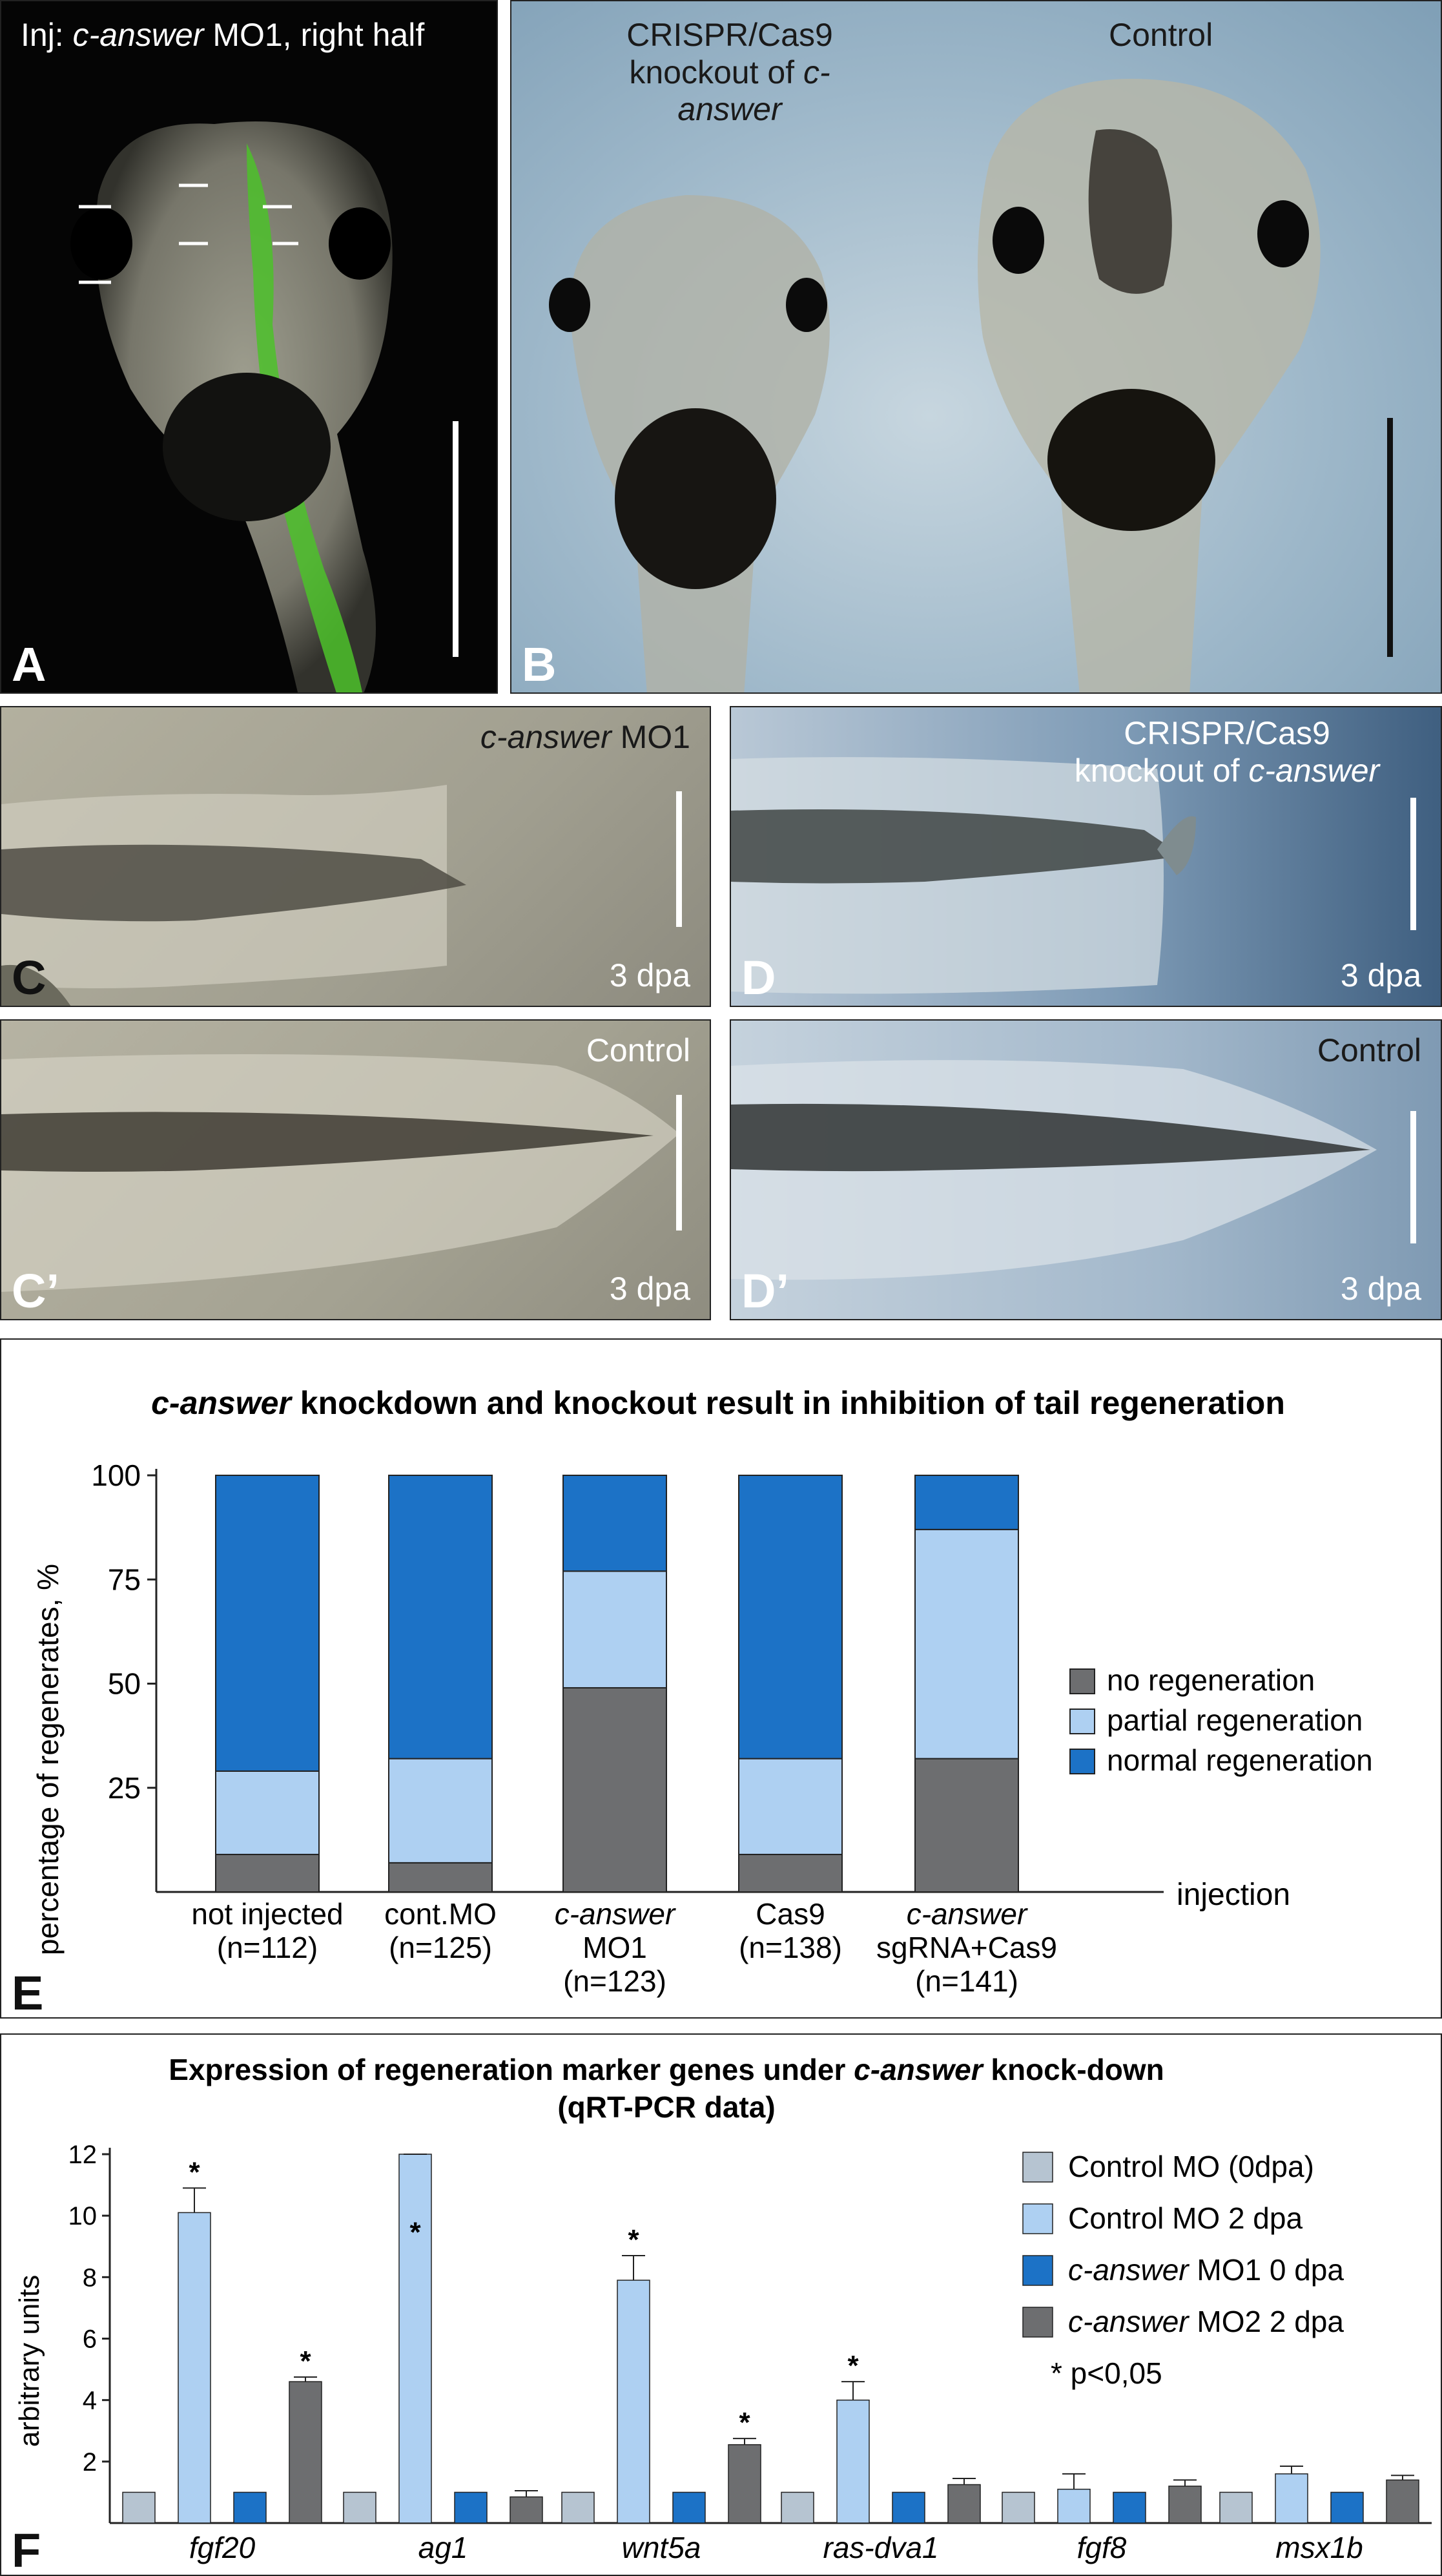 This screenshot has width=1442, height=2576. I want to click on panel-d-photo: CRISPR/Cas9 knockout of c-answer 3 dpa D, so click(1086, 856).